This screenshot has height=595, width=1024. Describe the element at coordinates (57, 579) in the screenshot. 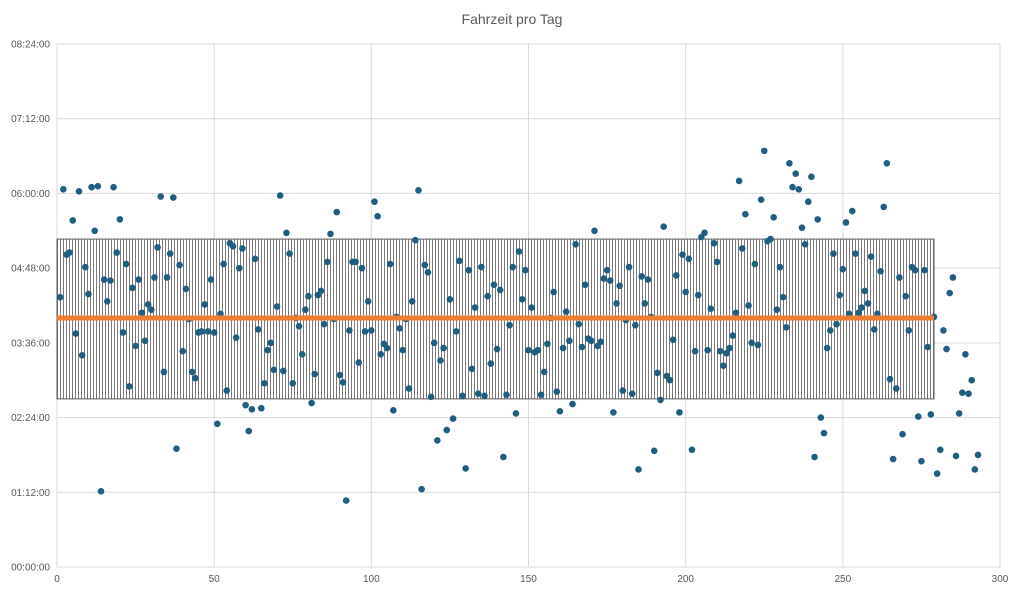

I see `x-tick-label: 0` at that location.